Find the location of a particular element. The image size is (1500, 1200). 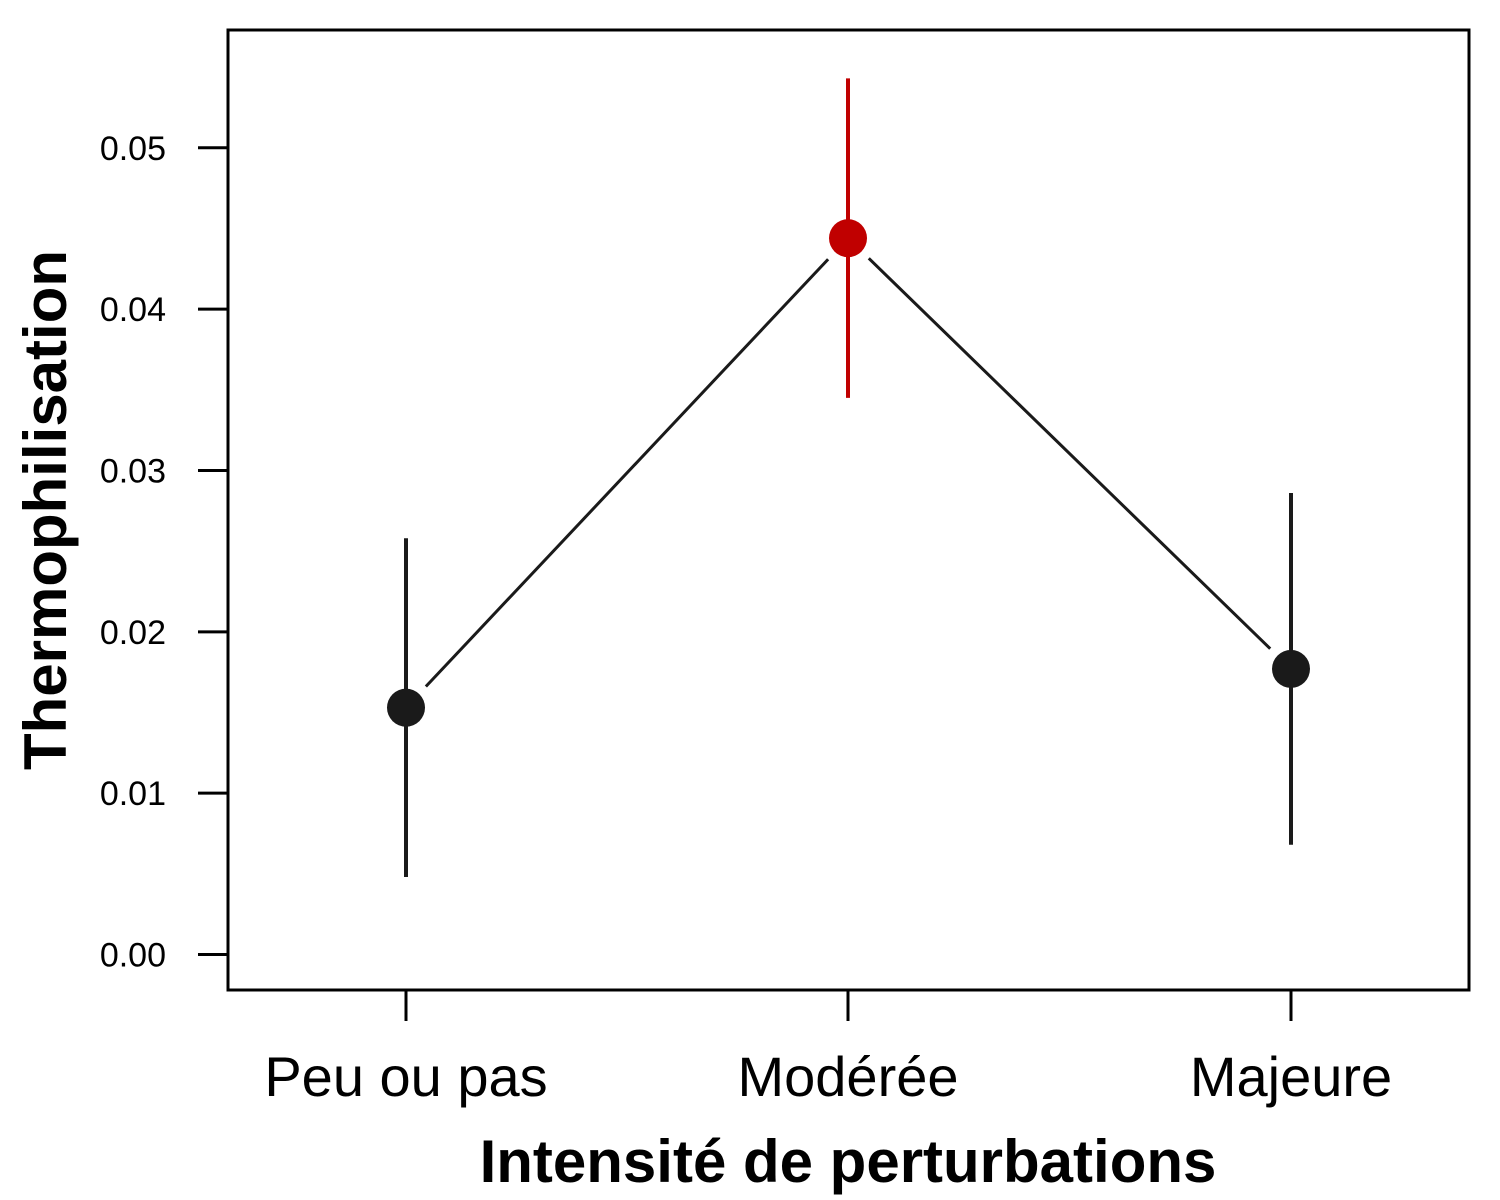

x-axis: Peu ou pas Modérée Majeure is located at coordinates (828, 1049).